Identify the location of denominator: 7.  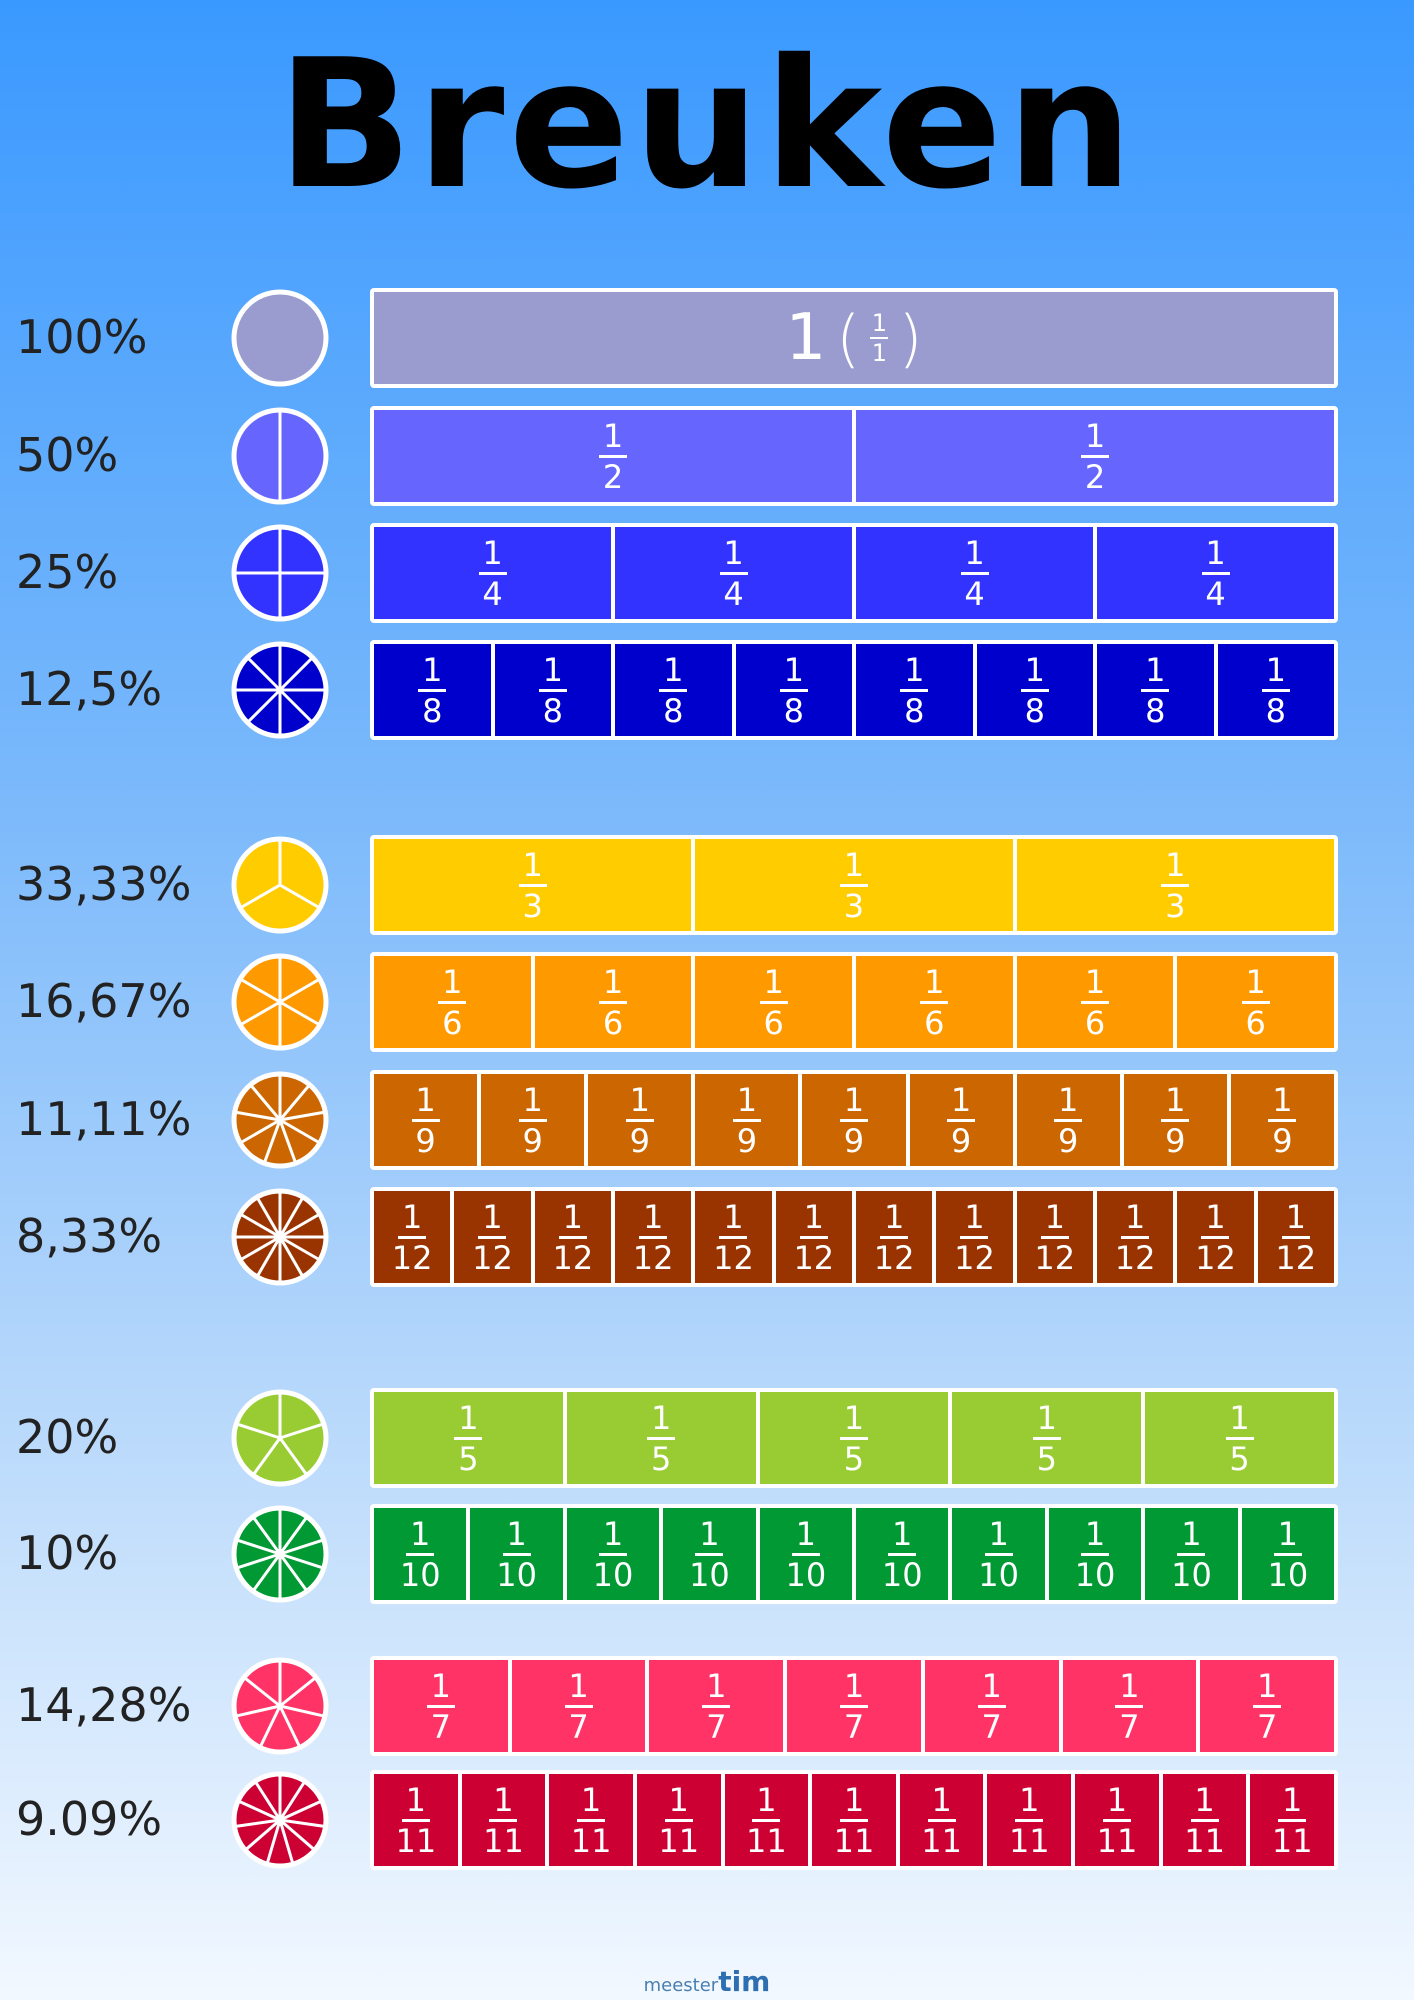
(441, 1726).